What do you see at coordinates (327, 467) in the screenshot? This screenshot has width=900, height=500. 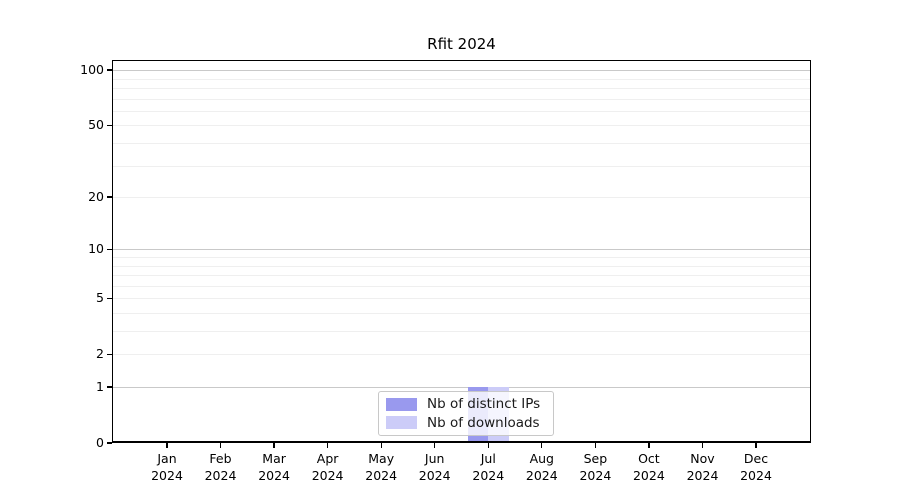 I see `x-tick-label: Apr 2024` at bounding box center [327, 467].